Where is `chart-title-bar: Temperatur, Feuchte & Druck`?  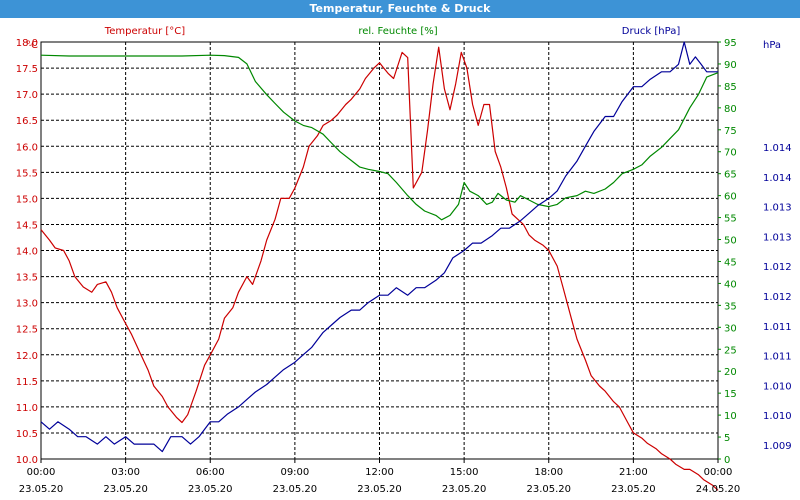
chart-title-bar: Temperatur, Feuchte & Druck is located at coordinates (400, 9).